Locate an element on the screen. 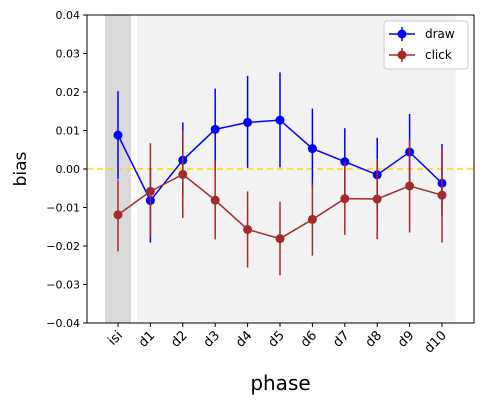  y-tick-label: 0.00 is located at coordinates (68, 169).